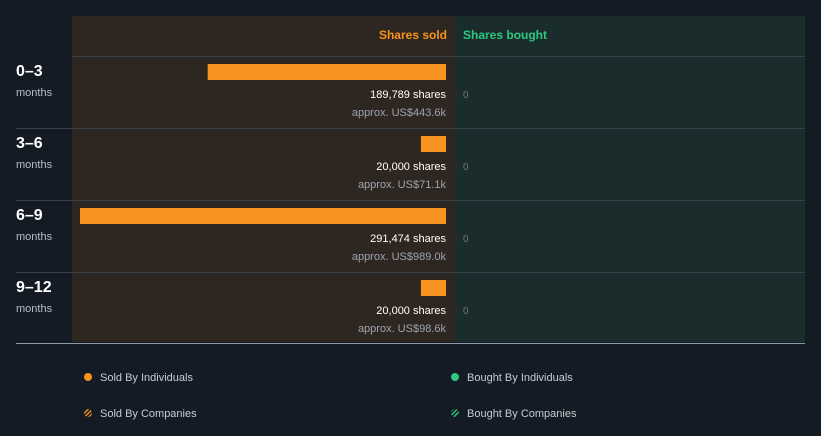  What do you see at coordinates (413, 35) in the screenshot?
I see `header-shares-sold: Shares sold` at bounding box center [413, 35].